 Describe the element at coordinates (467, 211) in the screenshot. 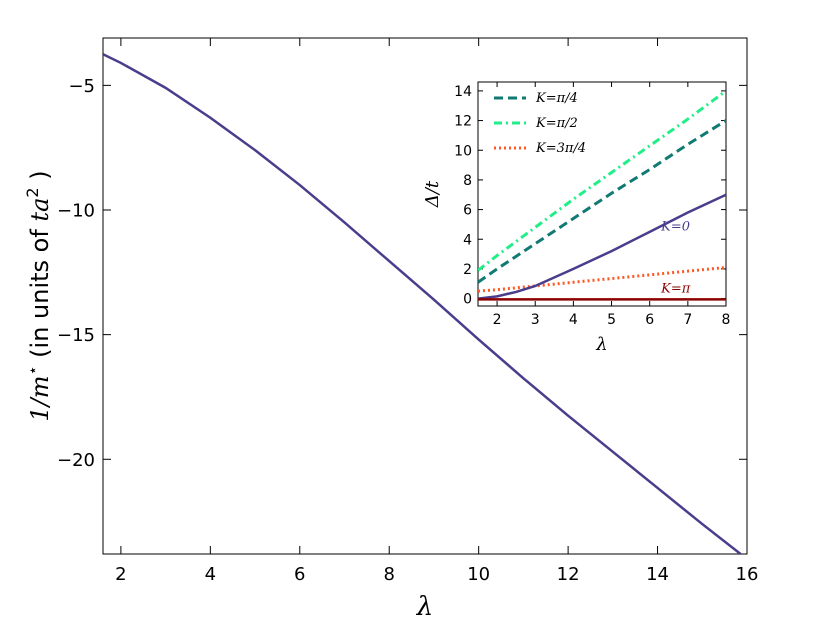

I see `y-tick-label: 6` at that location.